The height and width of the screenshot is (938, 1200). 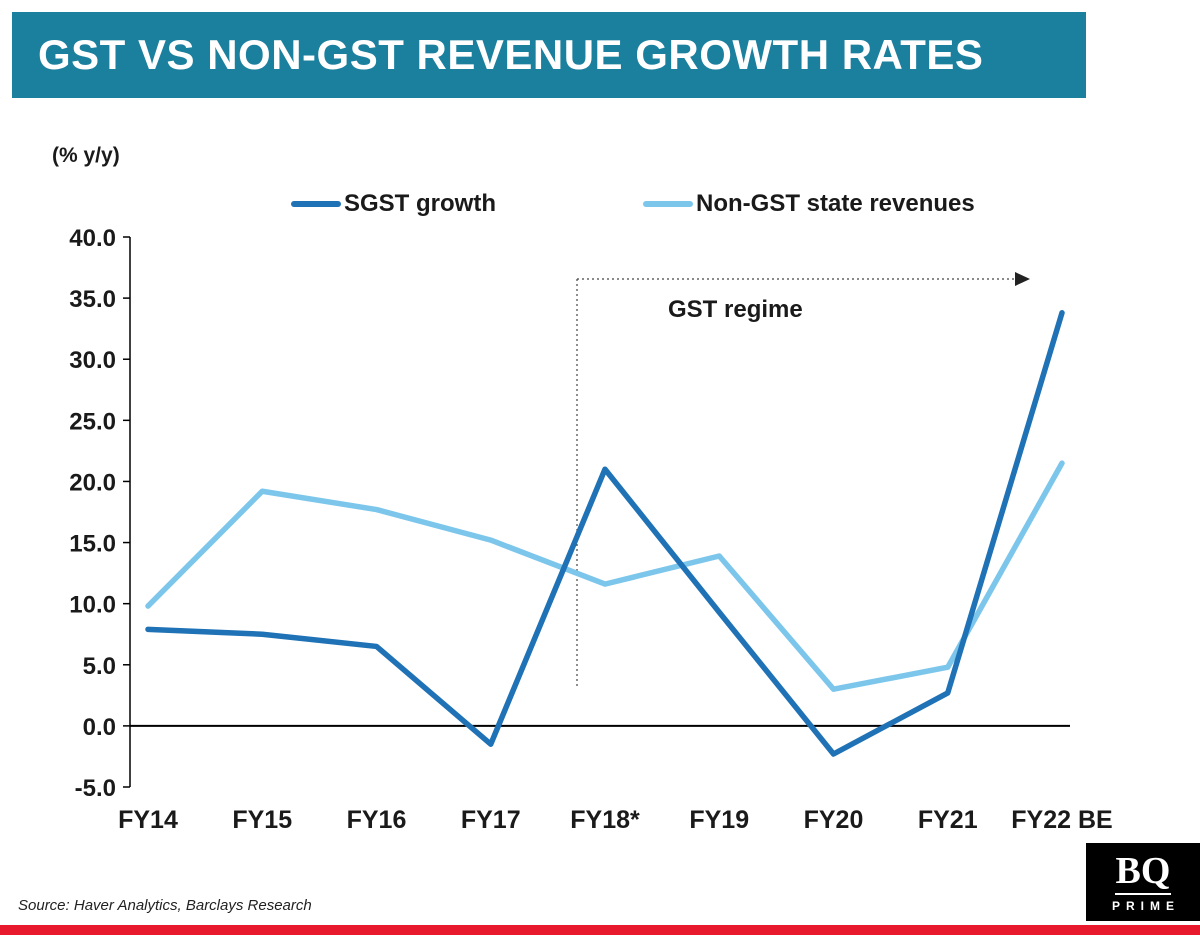 I want to click on x-category-label: FY16, so click(x=377, y=820).